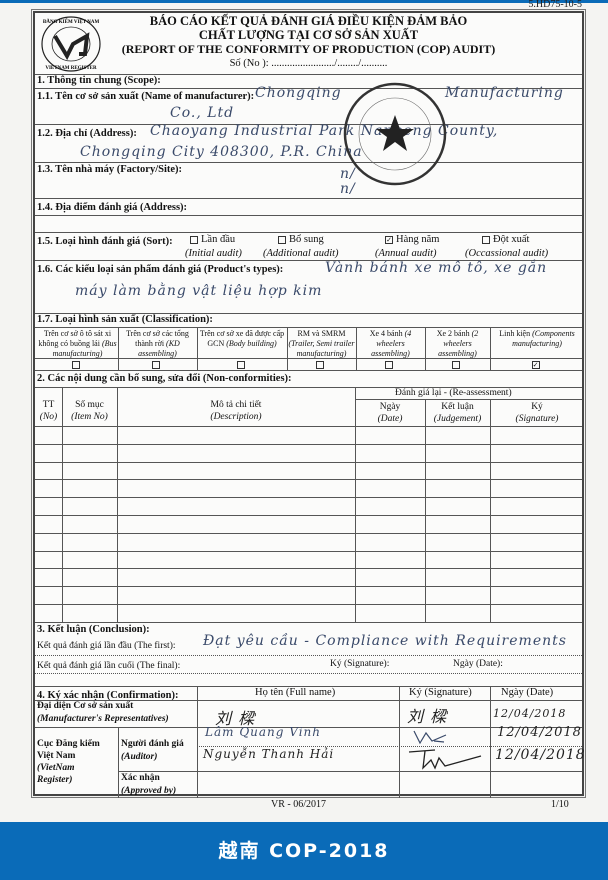 The image size is (608, 880). I want to click on checkbox-kd, so click(156, 365).